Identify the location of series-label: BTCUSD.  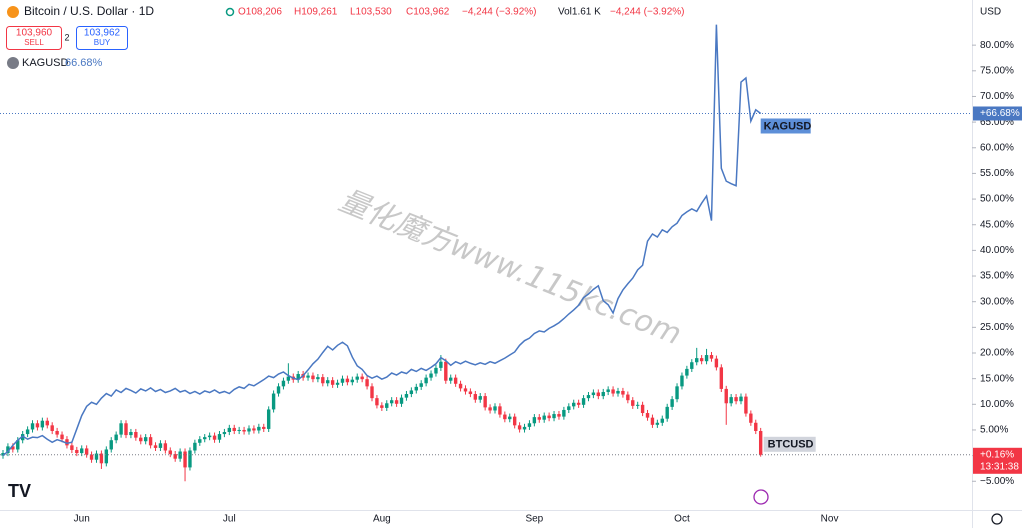
(791, 445).